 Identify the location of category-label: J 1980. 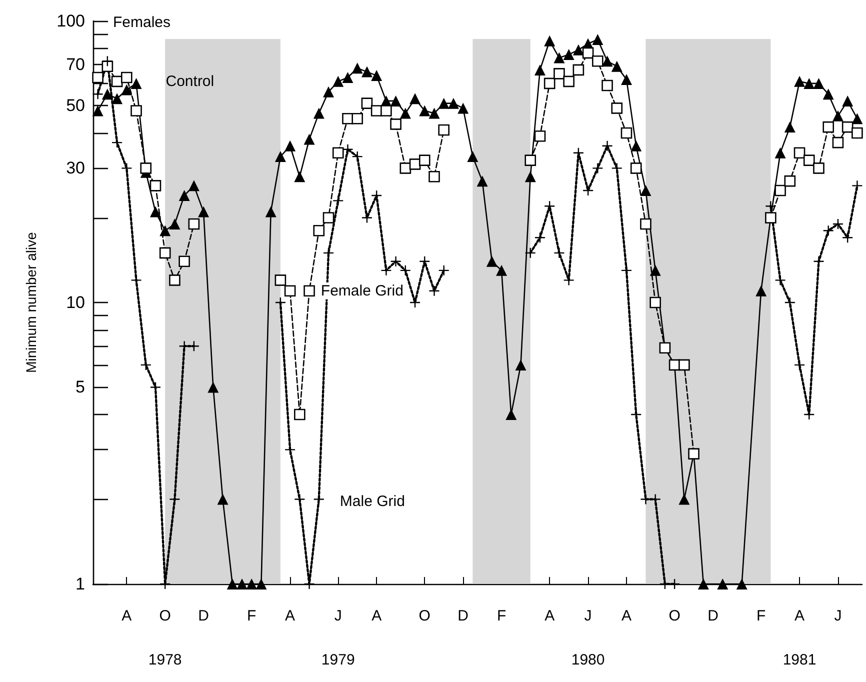
(588, 638).